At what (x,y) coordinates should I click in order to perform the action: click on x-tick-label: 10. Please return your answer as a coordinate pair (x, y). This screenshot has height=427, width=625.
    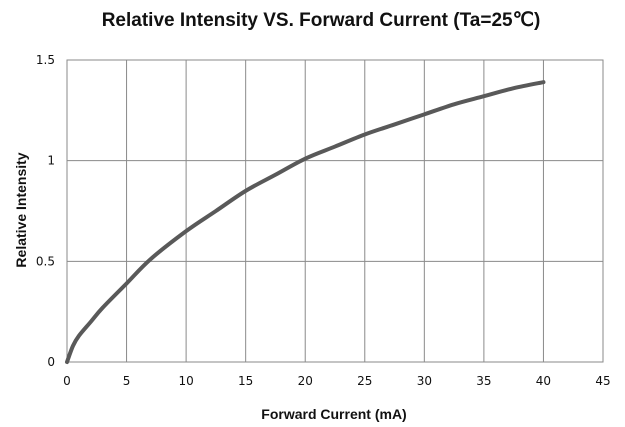
    Looking at the image, I should click on (185, 381).